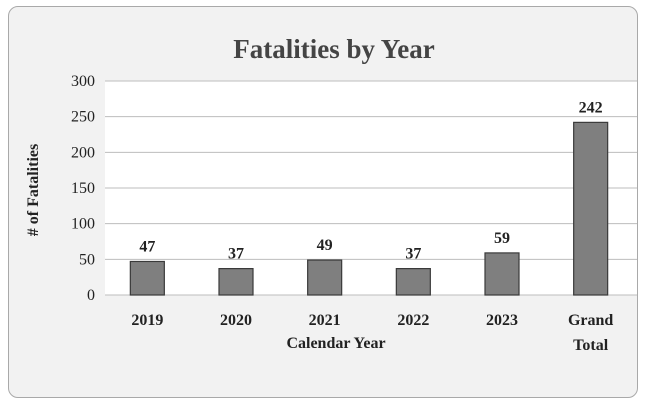 The image size is (646, 404). I want to click on x-category-label: Grand Total, so click(590, 333).